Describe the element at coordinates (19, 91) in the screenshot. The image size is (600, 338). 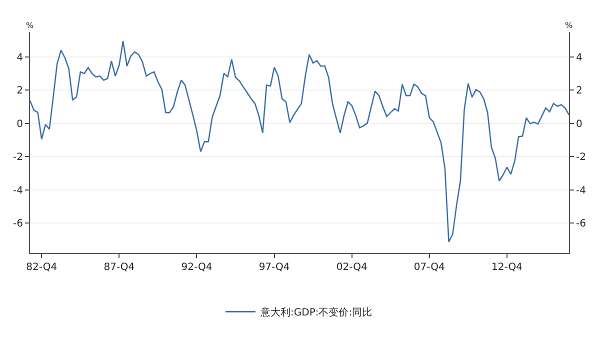
I see `y-tick-label: 2` at that location.